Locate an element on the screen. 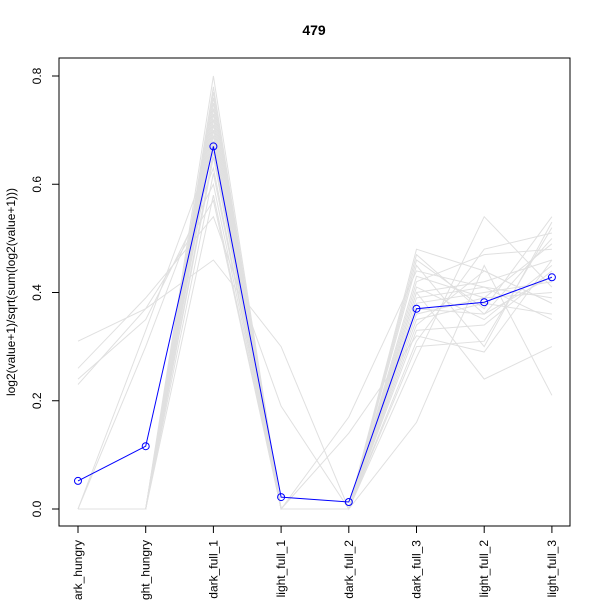 The image size is (600, 600). x-tick-label-6: dark_full_3 is located at coordinates (417, 569).